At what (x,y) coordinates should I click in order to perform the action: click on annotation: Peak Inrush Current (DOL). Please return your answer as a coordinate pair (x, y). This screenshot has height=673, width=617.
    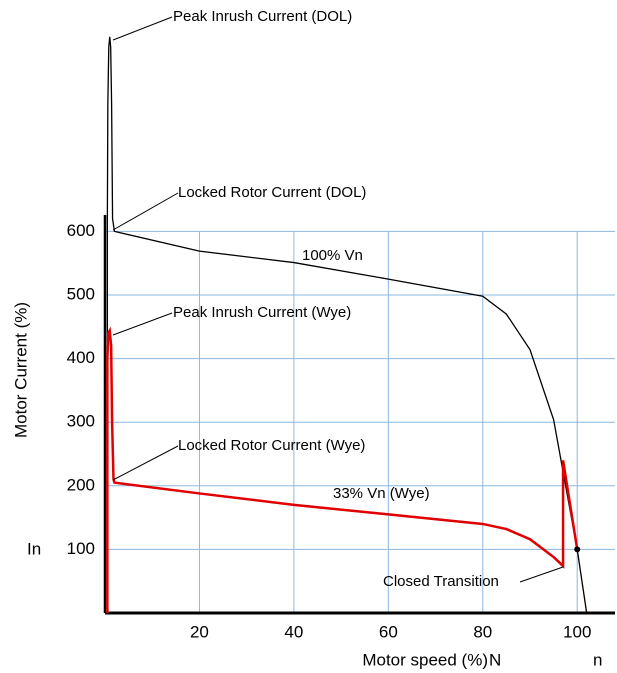
    Looking at the image, I should click on (262, 16).